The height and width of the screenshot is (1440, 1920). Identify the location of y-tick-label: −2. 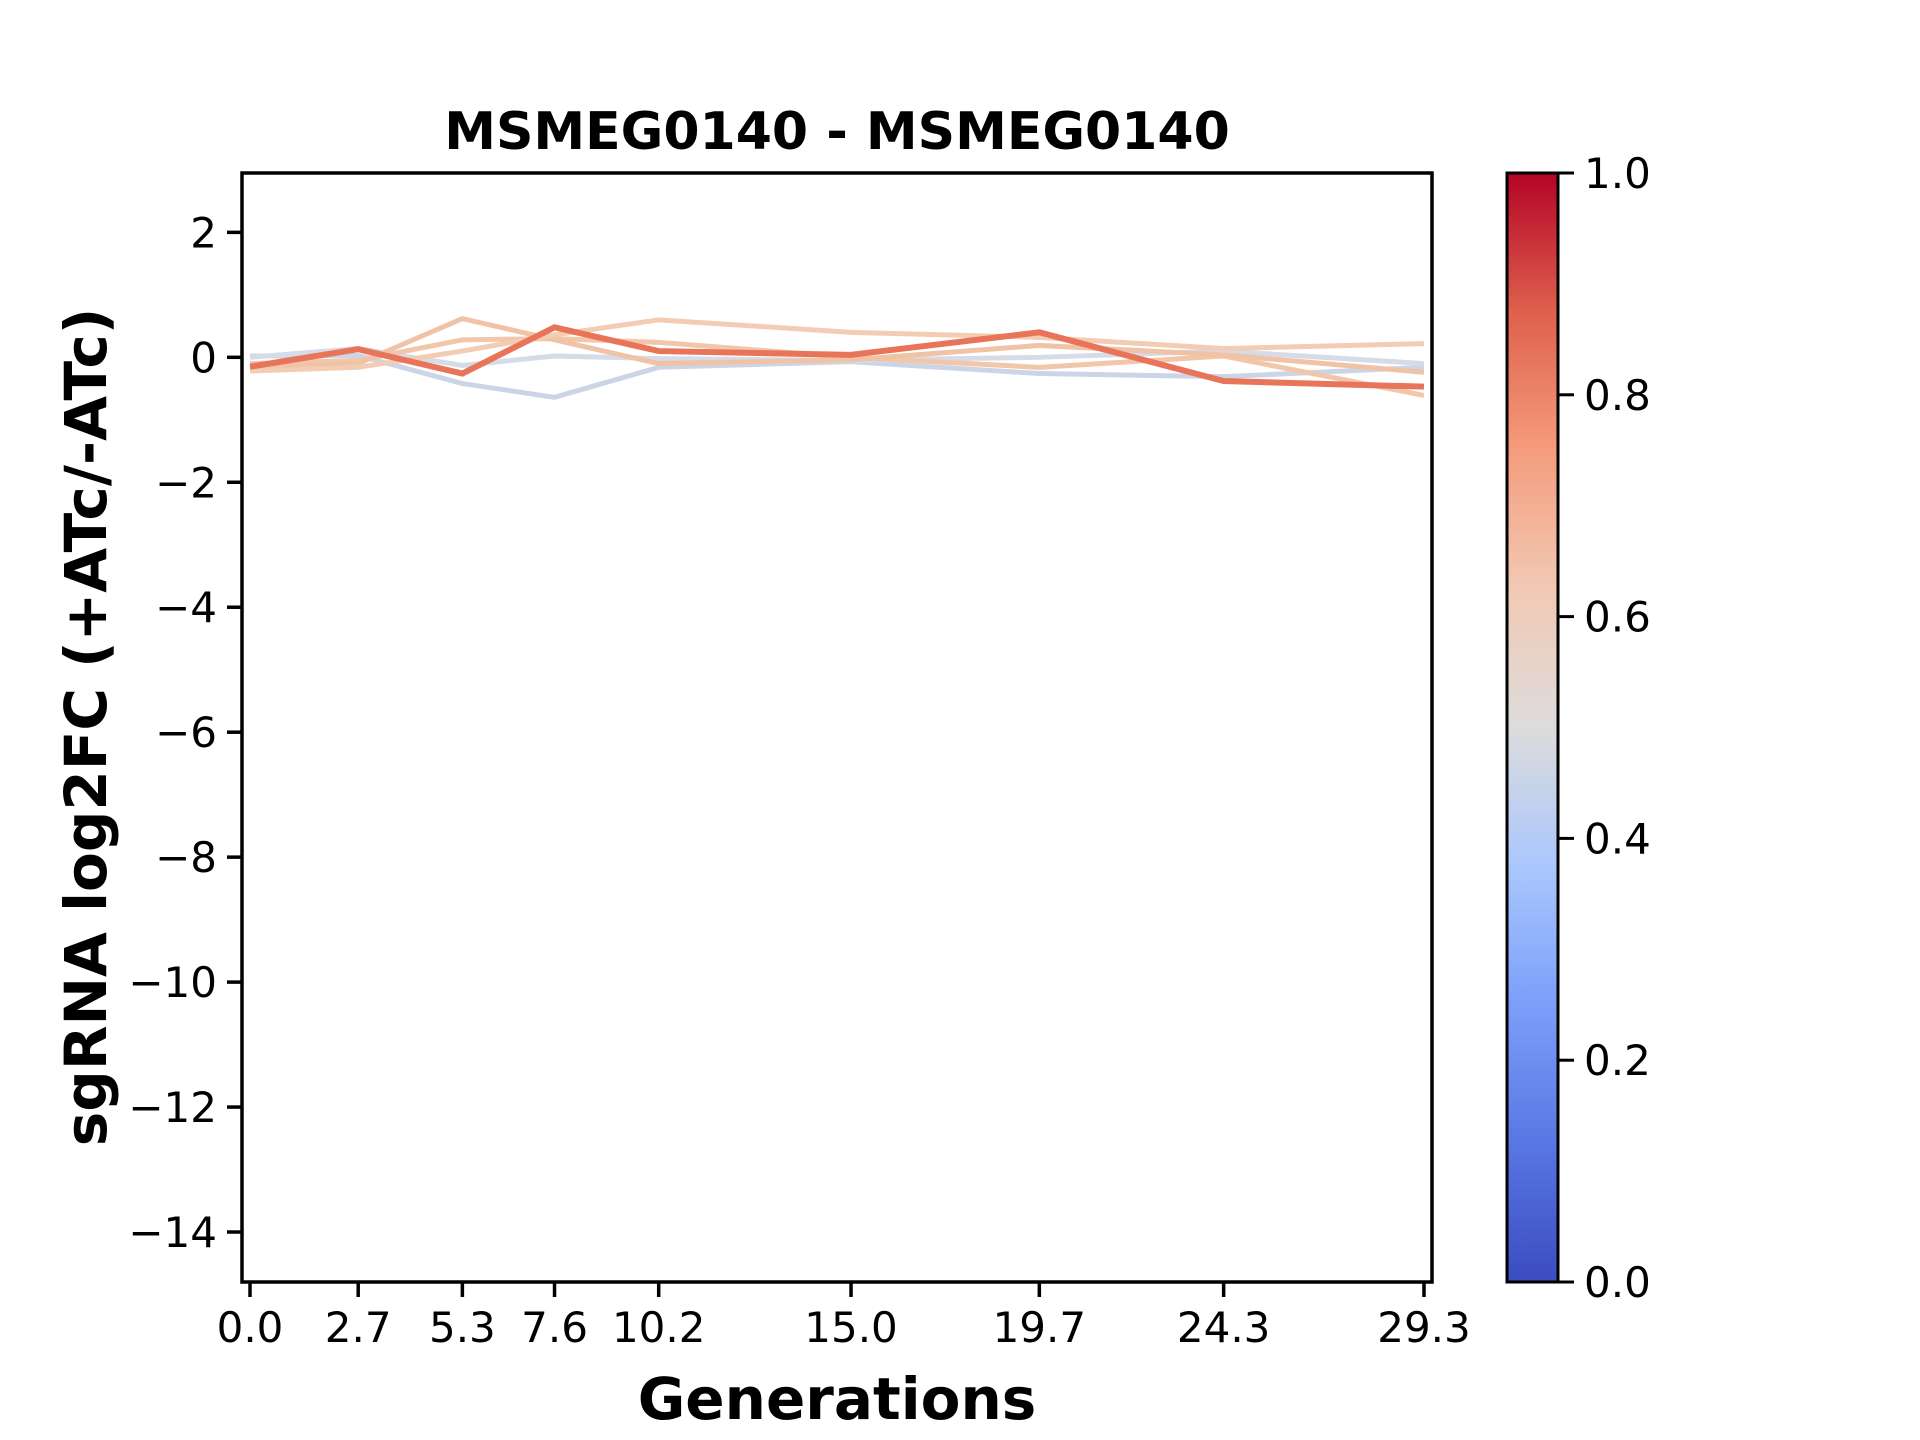
(186, 482).